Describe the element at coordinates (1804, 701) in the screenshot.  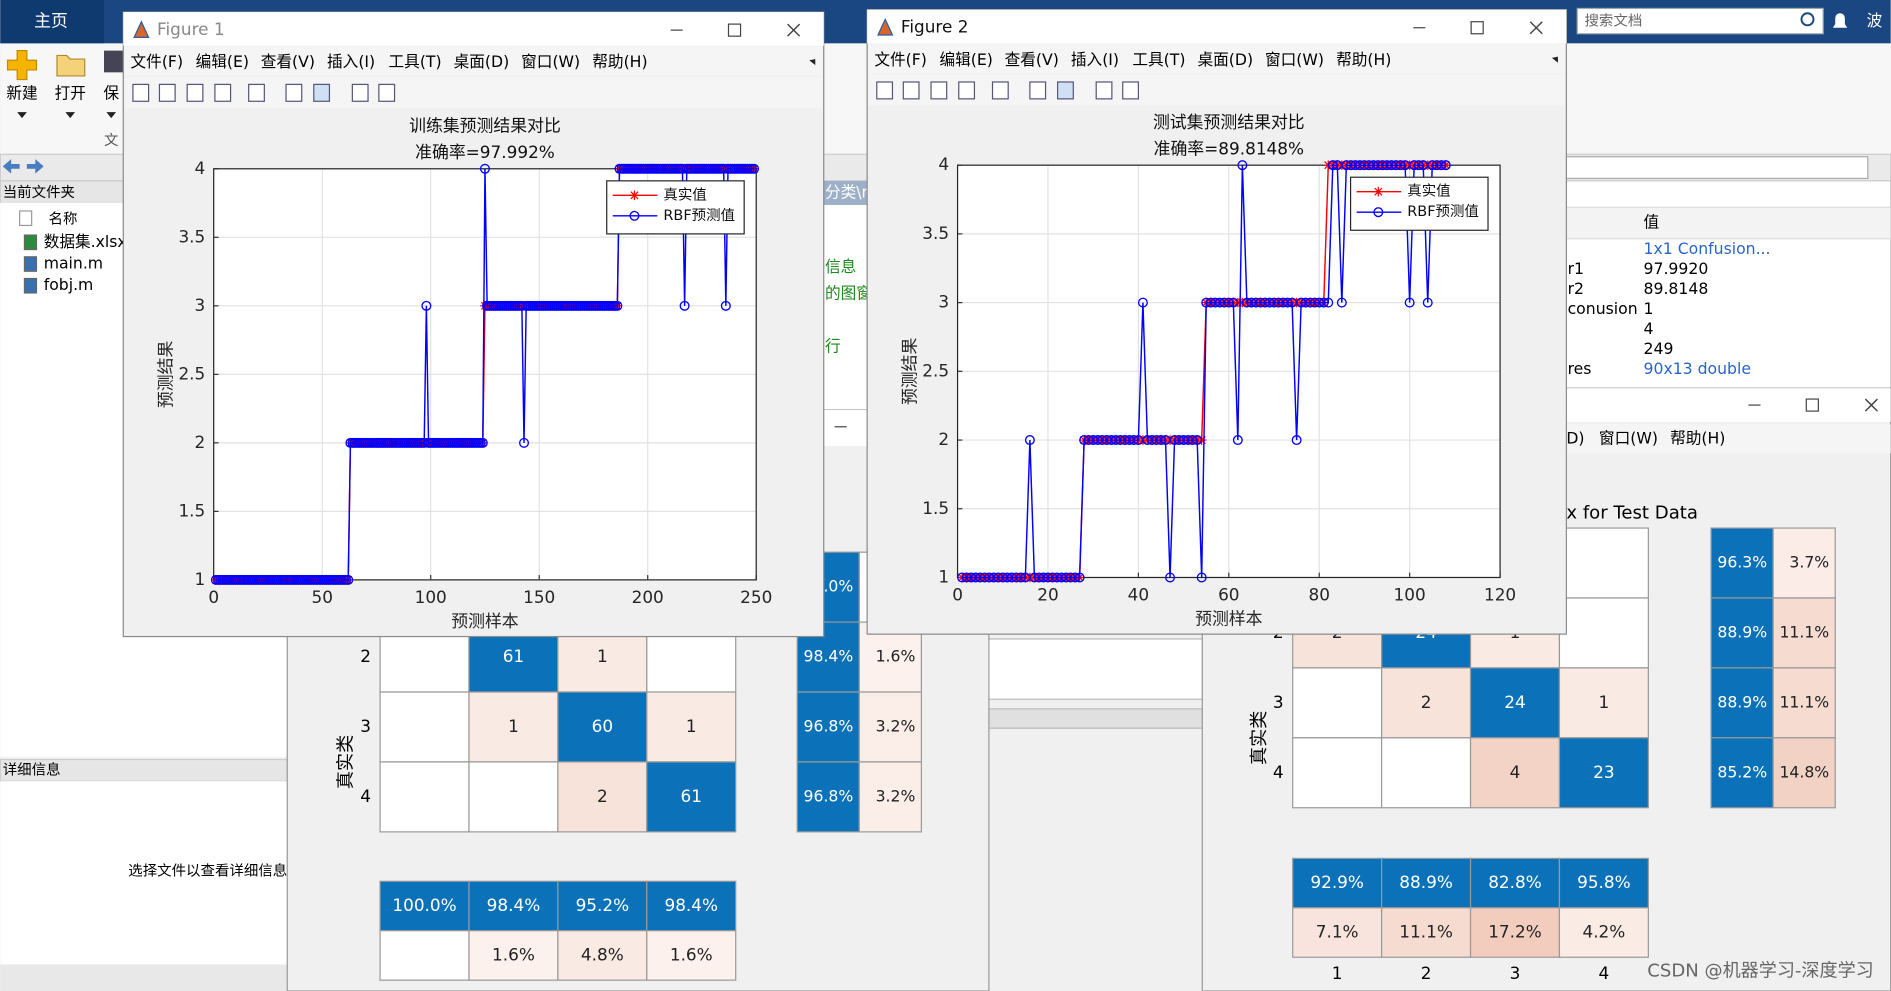
I see `row-summary-value: 11.1%` at that location.